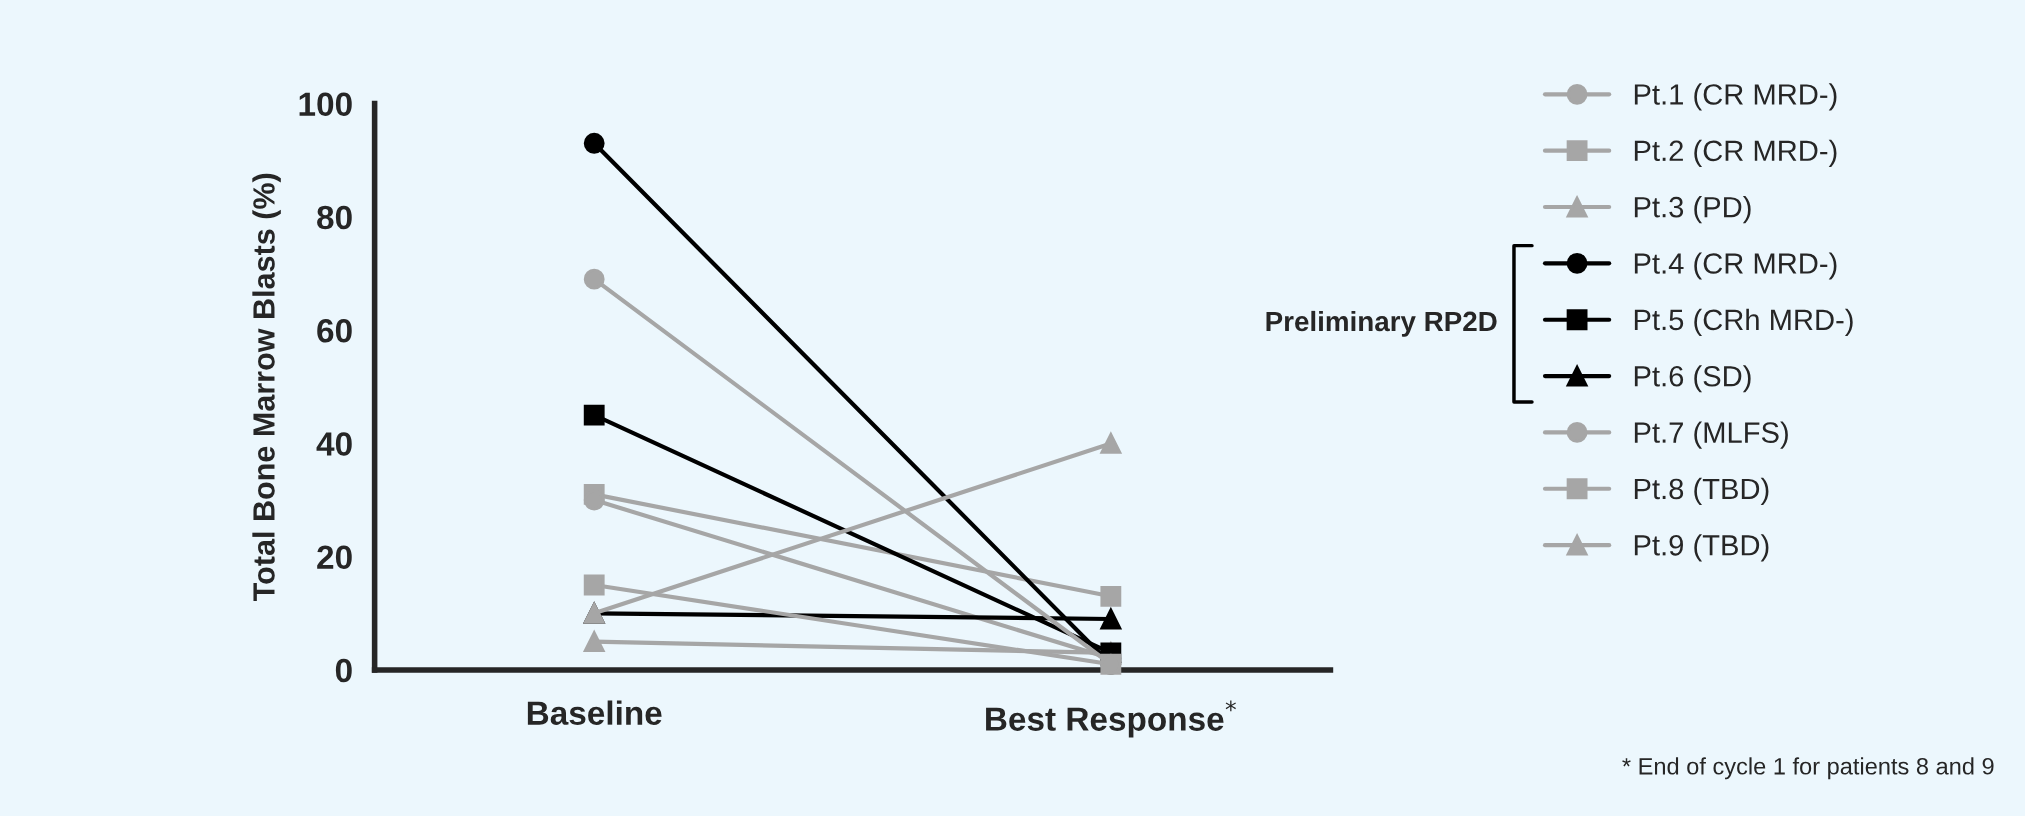 The height and width of the screenshot is (816, 2025). Describe the element at coordinates (1701, 548) in the screenshot. I see `legend-label: Pt.9 (TBD)` at that location.